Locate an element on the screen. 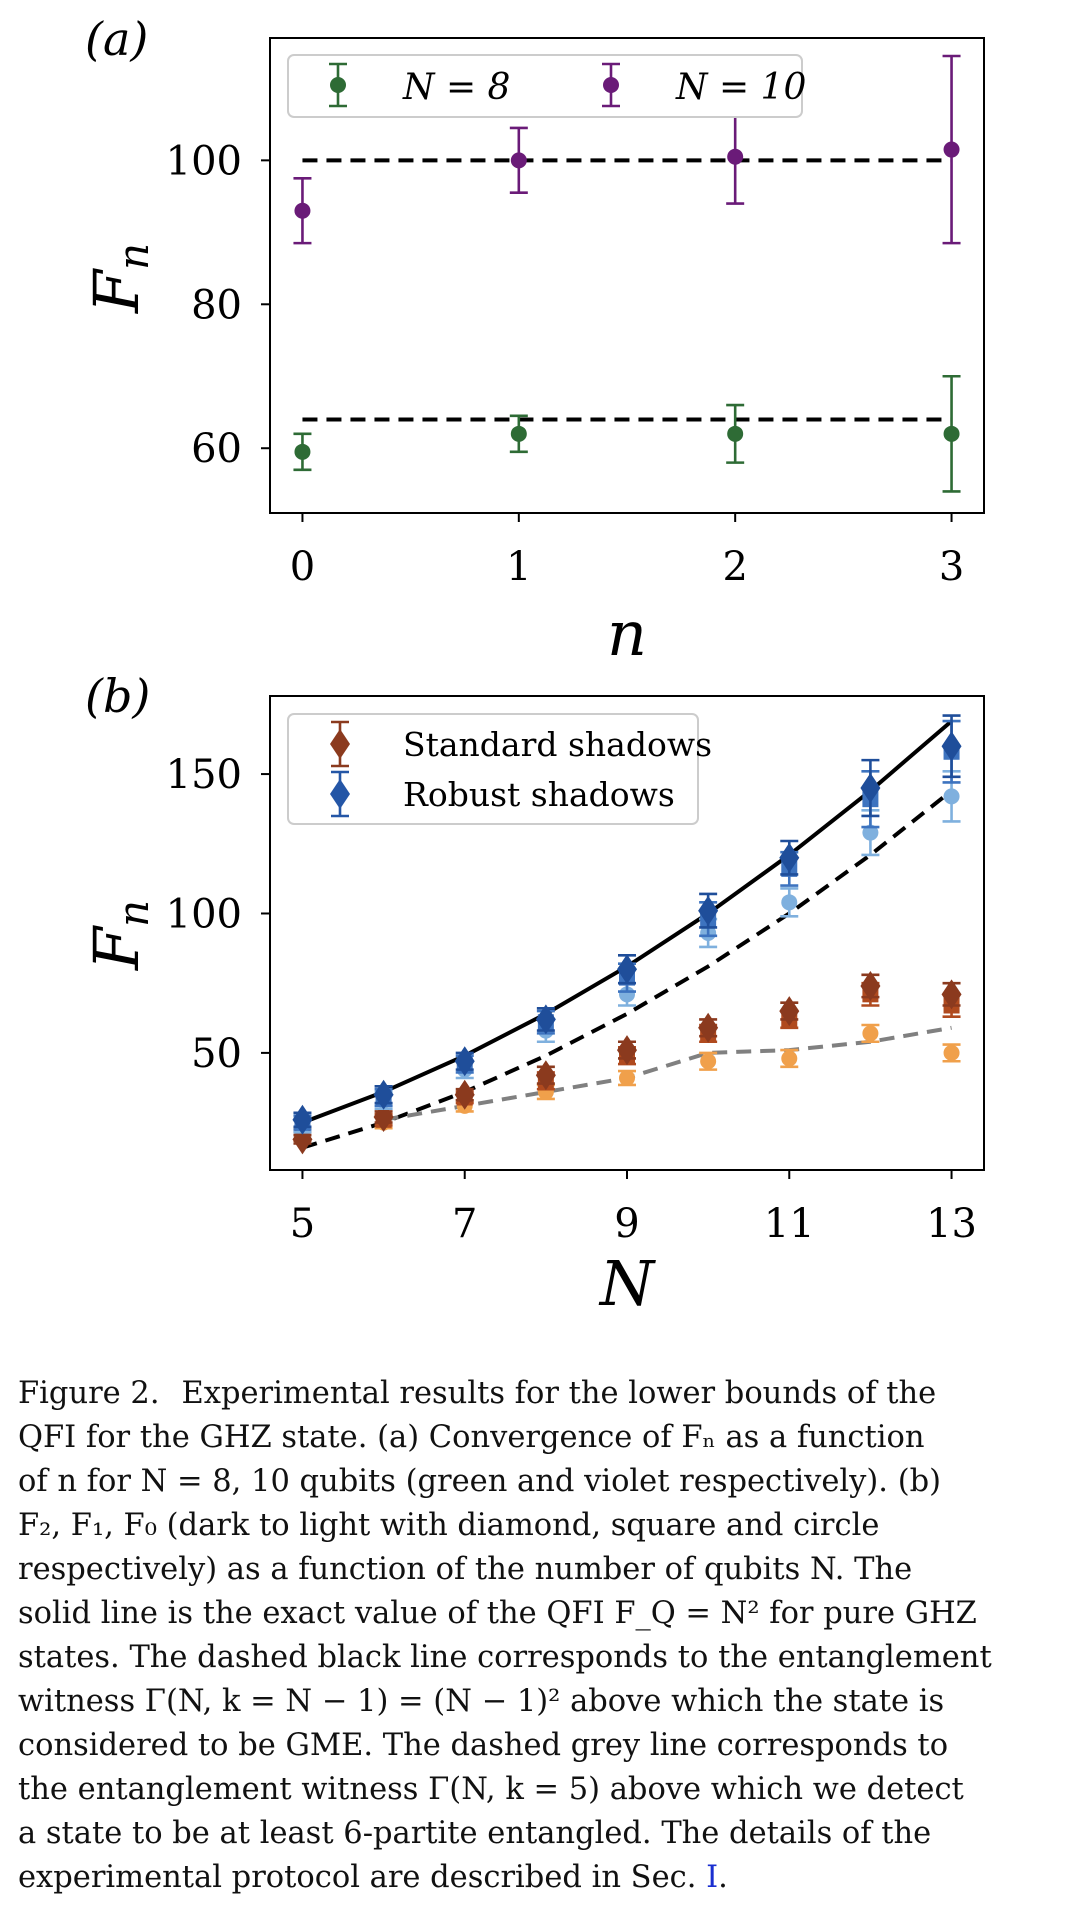 The height and width of the screenshot is (1916, 1078). legend: Standard shadows Robust shadows is located at coordinates (499, 769).